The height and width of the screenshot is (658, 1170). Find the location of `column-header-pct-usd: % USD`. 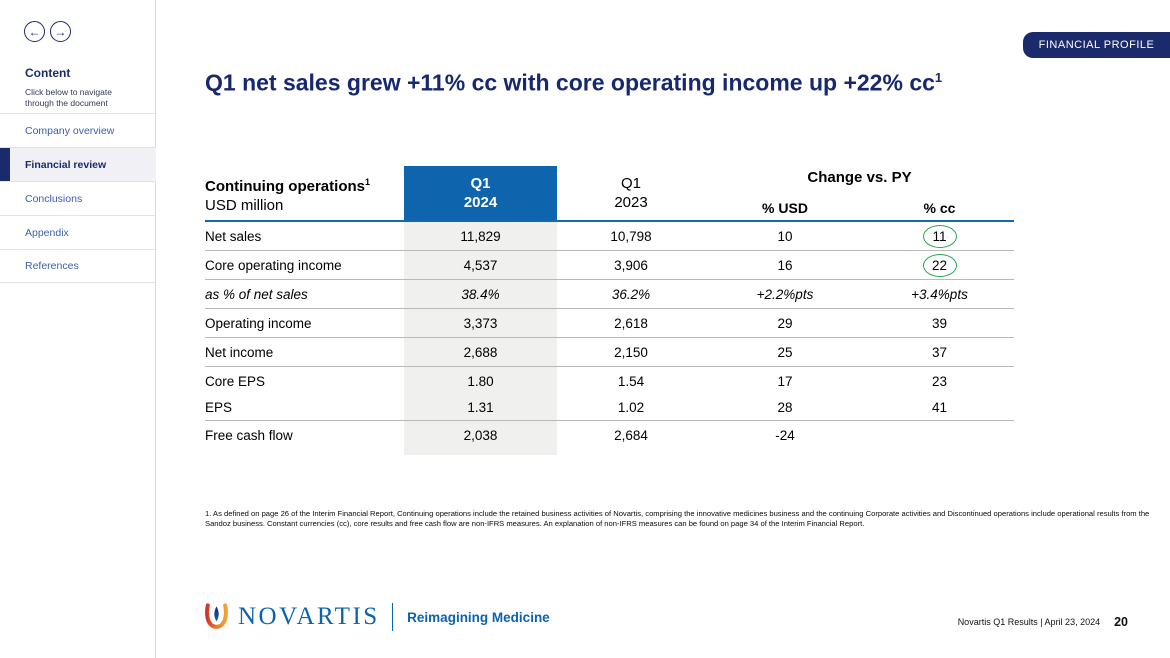

column-header-pct-usd: % USD is located at coordinates (785, 208).